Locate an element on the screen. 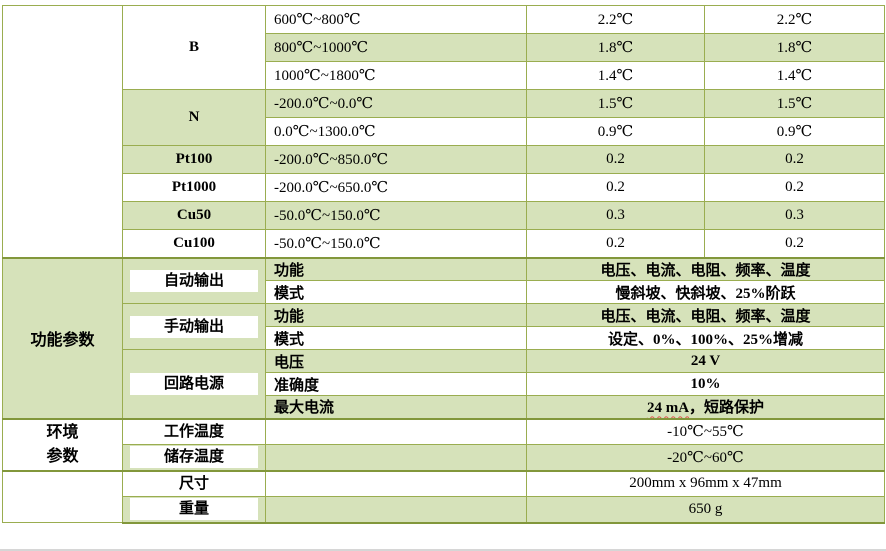  phys-label-box: 重量 is located at coordinates (194, 509).